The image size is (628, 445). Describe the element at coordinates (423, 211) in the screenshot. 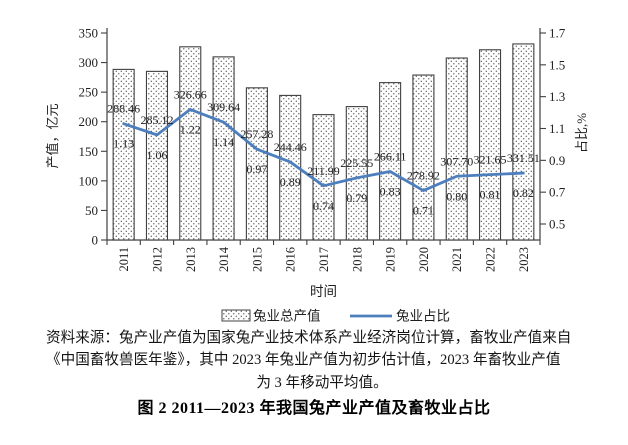

I see `pct-value-label: 0.71` at that location.